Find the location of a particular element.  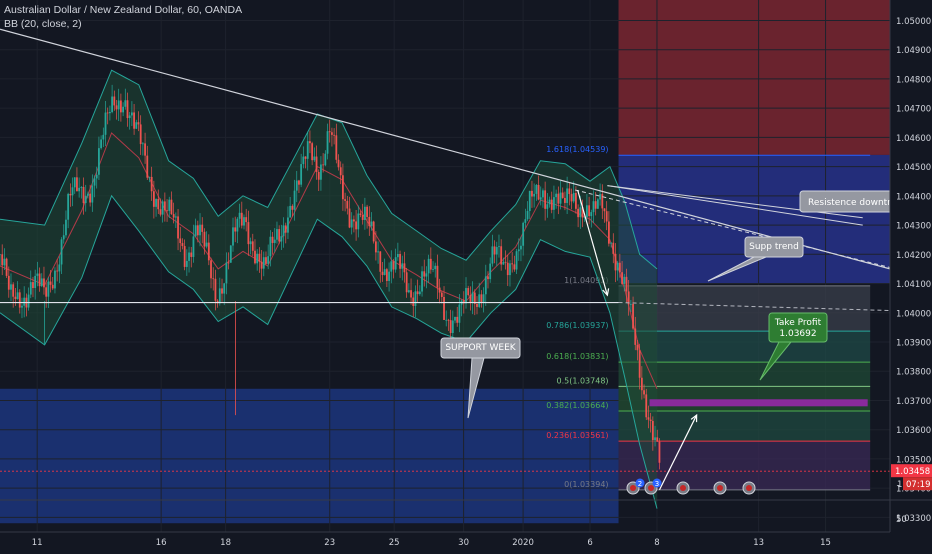

x-tick-label: 13 is located at coordinates (758, 543).